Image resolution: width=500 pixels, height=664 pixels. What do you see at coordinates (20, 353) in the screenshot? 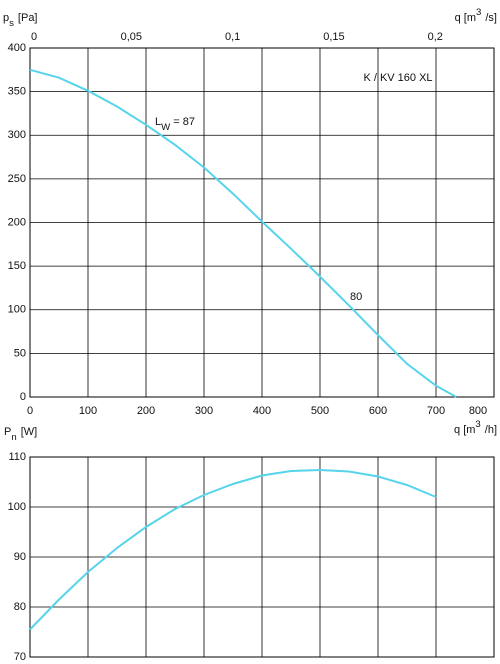
I see `y-tick-label: 50` at bounding box center [20, 353].